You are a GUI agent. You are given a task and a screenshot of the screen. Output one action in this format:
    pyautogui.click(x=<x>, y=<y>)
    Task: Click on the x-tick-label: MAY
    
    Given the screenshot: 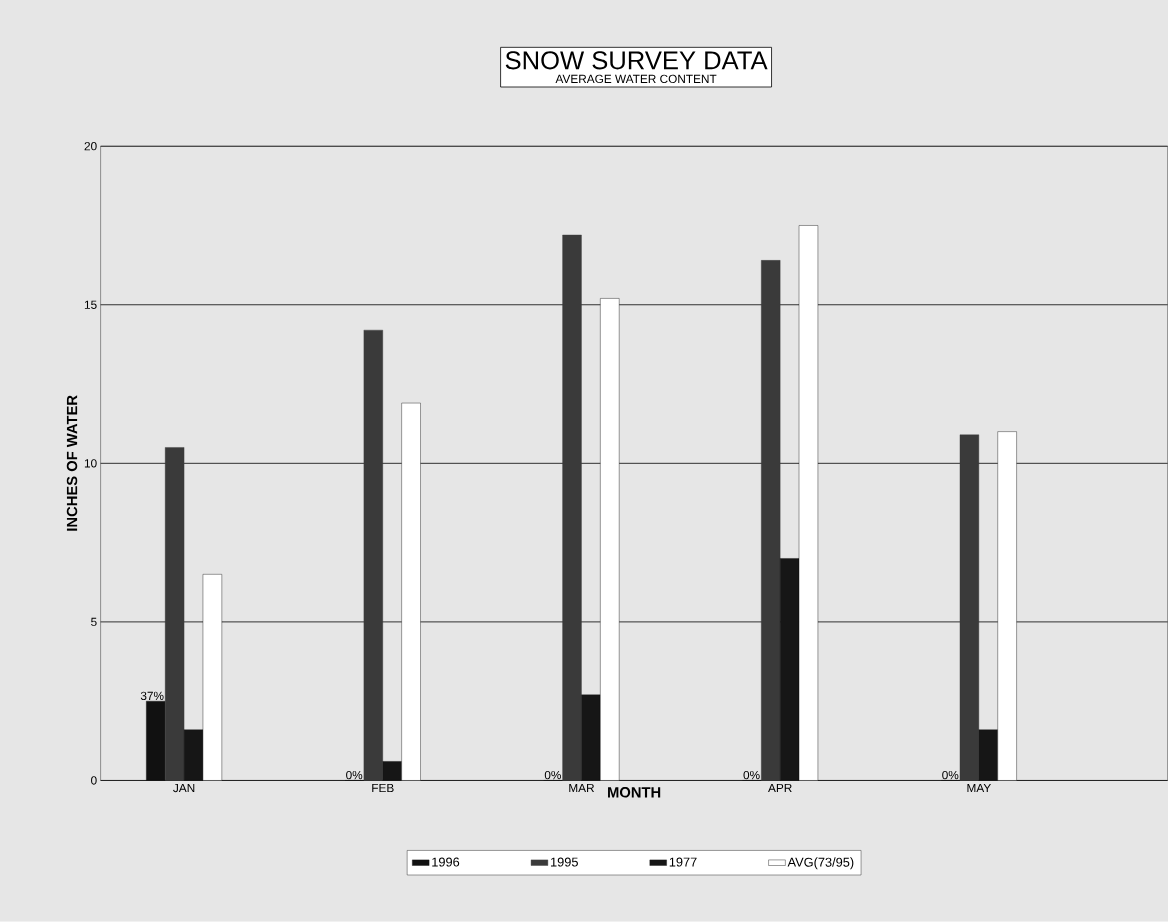 What is the action you would take?
    pyautogui.click(x=979, y=788)
    